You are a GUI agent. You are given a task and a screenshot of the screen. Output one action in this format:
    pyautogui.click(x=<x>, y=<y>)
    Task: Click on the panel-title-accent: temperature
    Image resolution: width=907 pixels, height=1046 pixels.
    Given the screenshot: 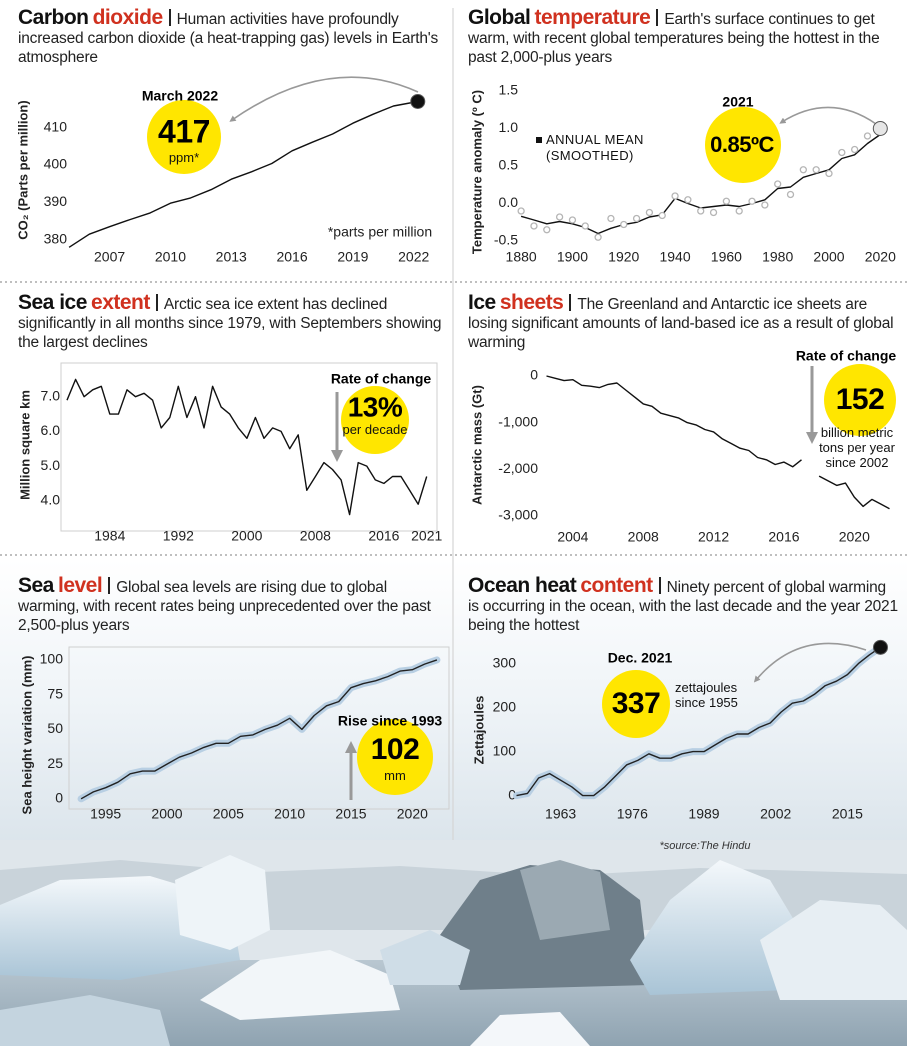 What is the action you would take?
    pyautogui.click(x=592, y=17)
    